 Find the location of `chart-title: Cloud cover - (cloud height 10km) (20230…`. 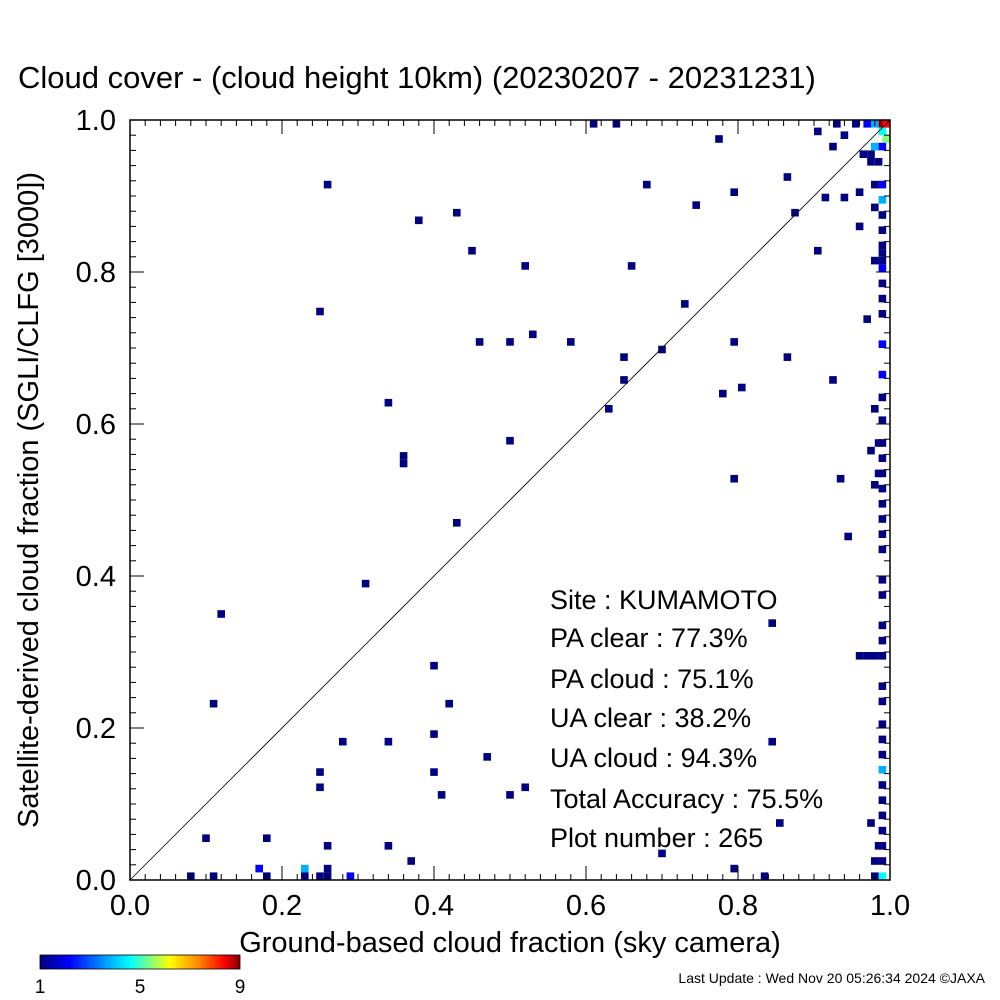

chart-title: Cloud cover - (cloud height 10km) (20230… is located at coordinates (417, 77).